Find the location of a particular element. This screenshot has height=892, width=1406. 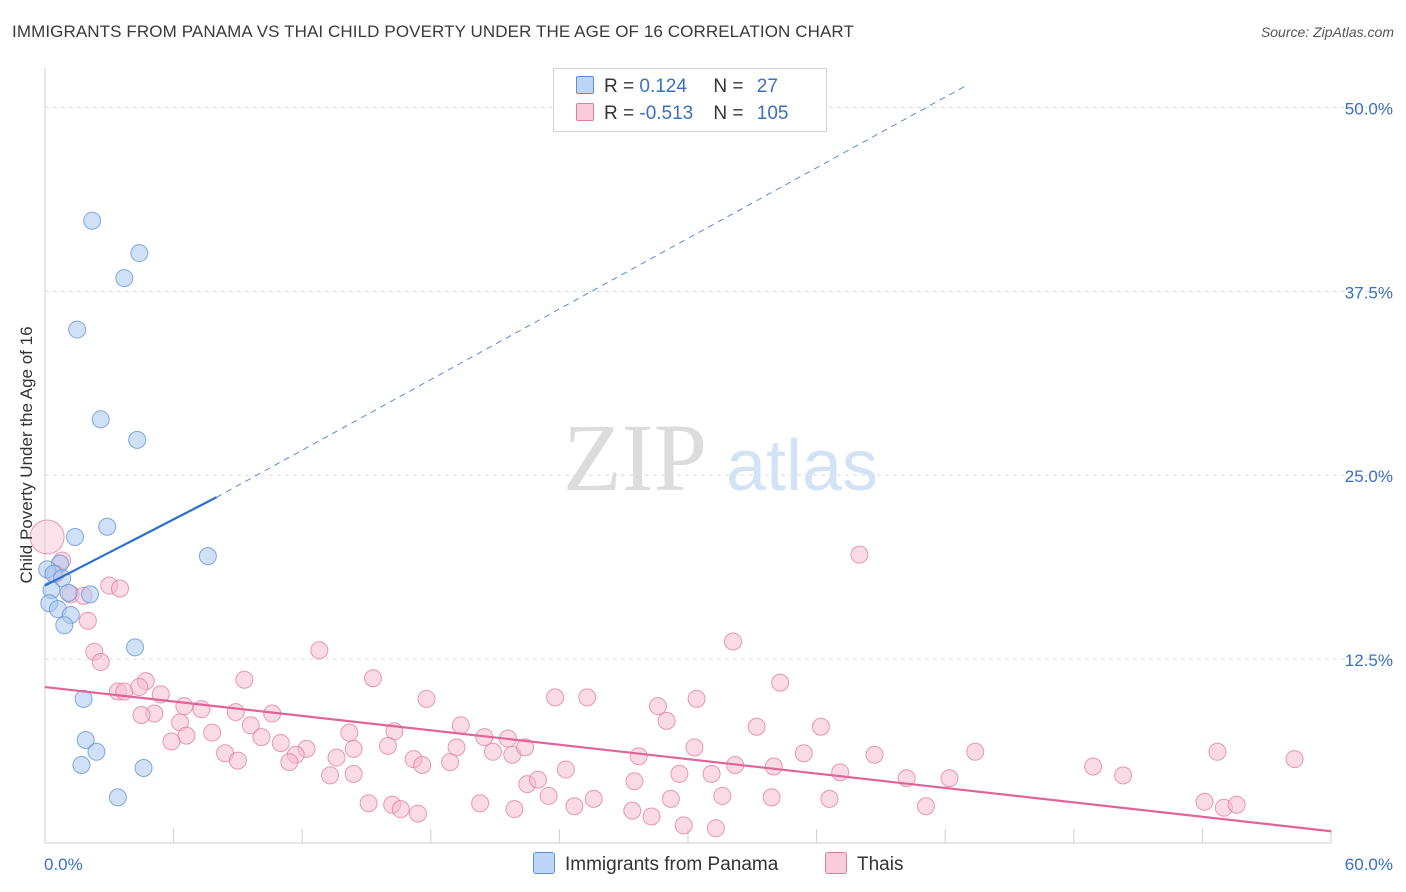

panama-r-label: R = is located at coordinates (622, 86).